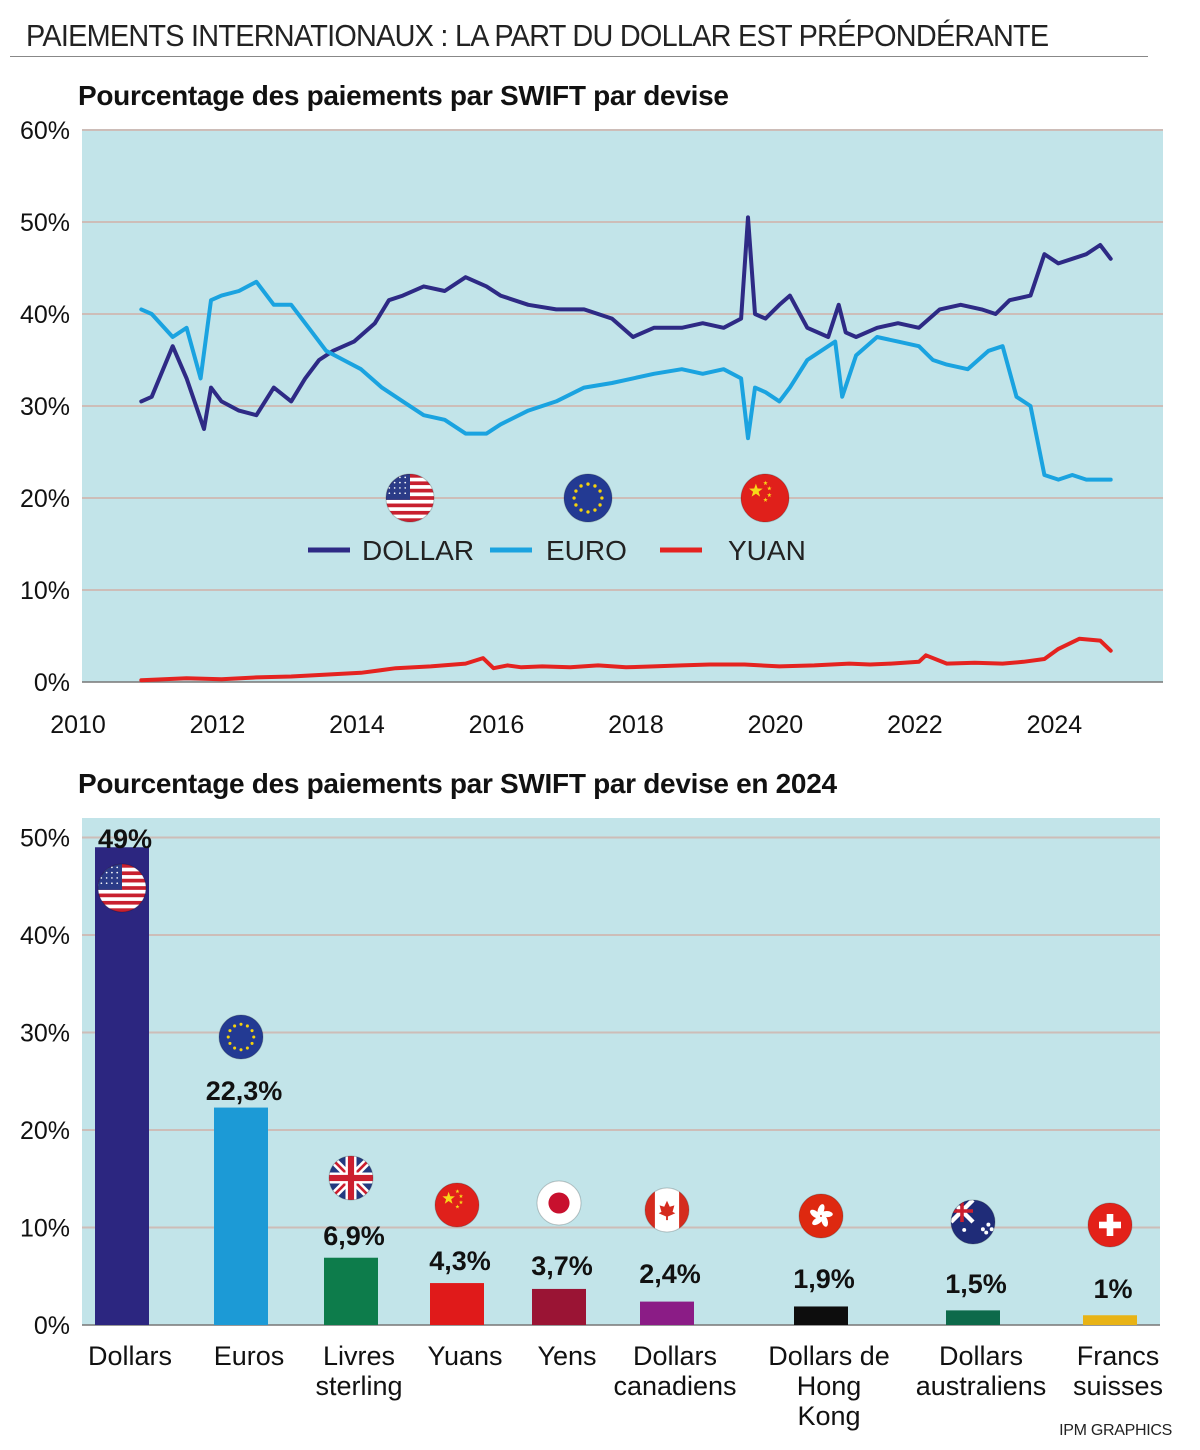  Describe the element at coordinates (776, 725) in the screenshot. I see `x-tick-label: 2020` at that location.